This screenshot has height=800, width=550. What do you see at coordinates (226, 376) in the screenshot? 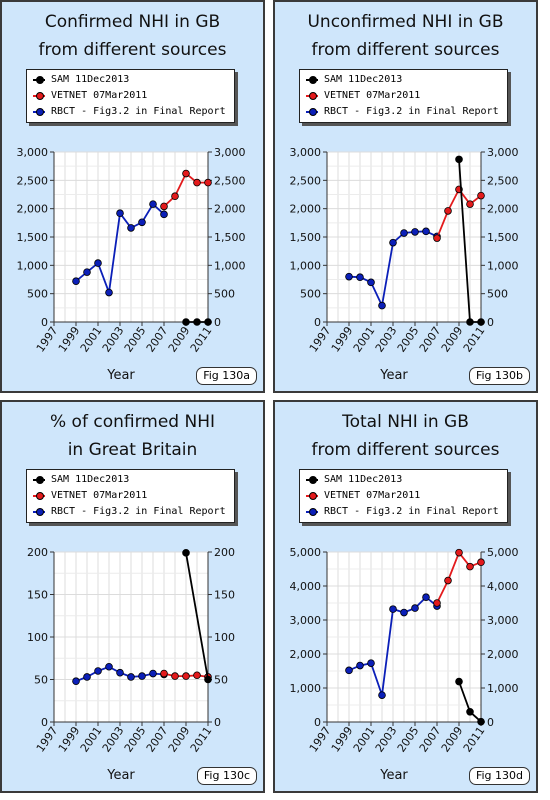
I see `figure-label: Fig 130a` at bounding box center [226, 376].